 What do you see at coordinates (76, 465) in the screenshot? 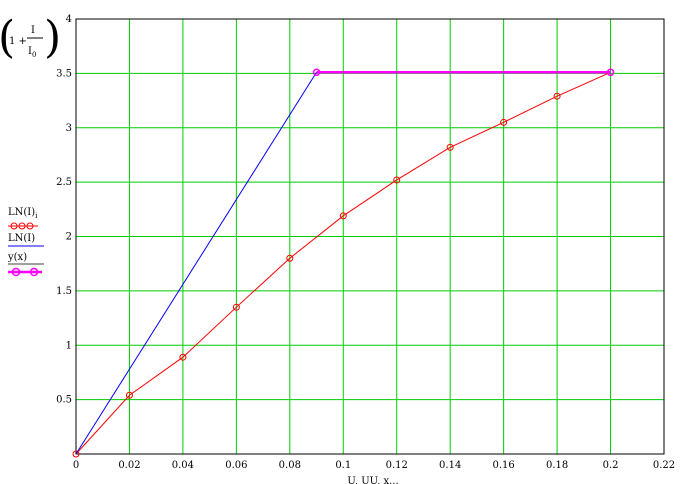
I see `x-tick-label-0: 0` at bounding box center [76, 465].